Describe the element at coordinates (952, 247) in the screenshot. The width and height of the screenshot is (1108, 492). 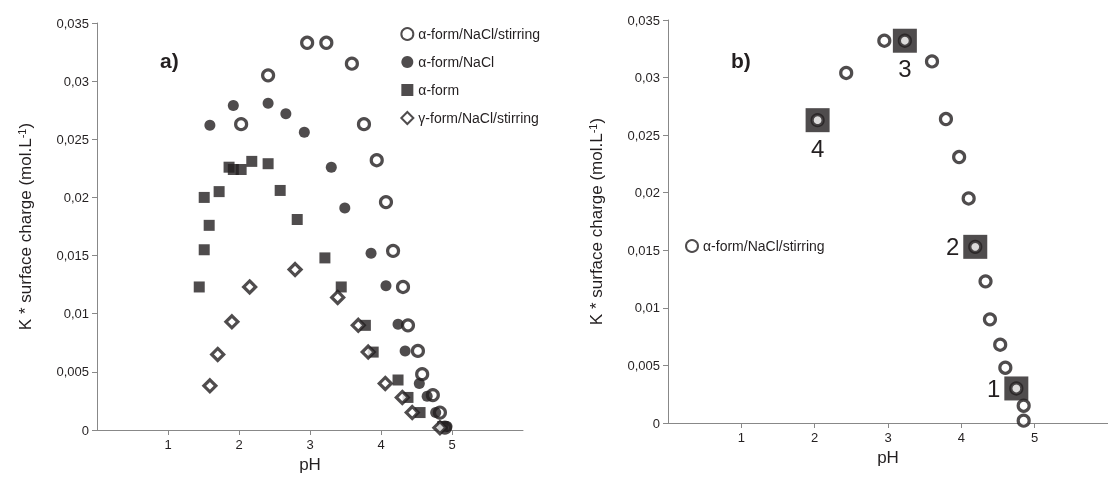
I see `annotation: 2` at that location.